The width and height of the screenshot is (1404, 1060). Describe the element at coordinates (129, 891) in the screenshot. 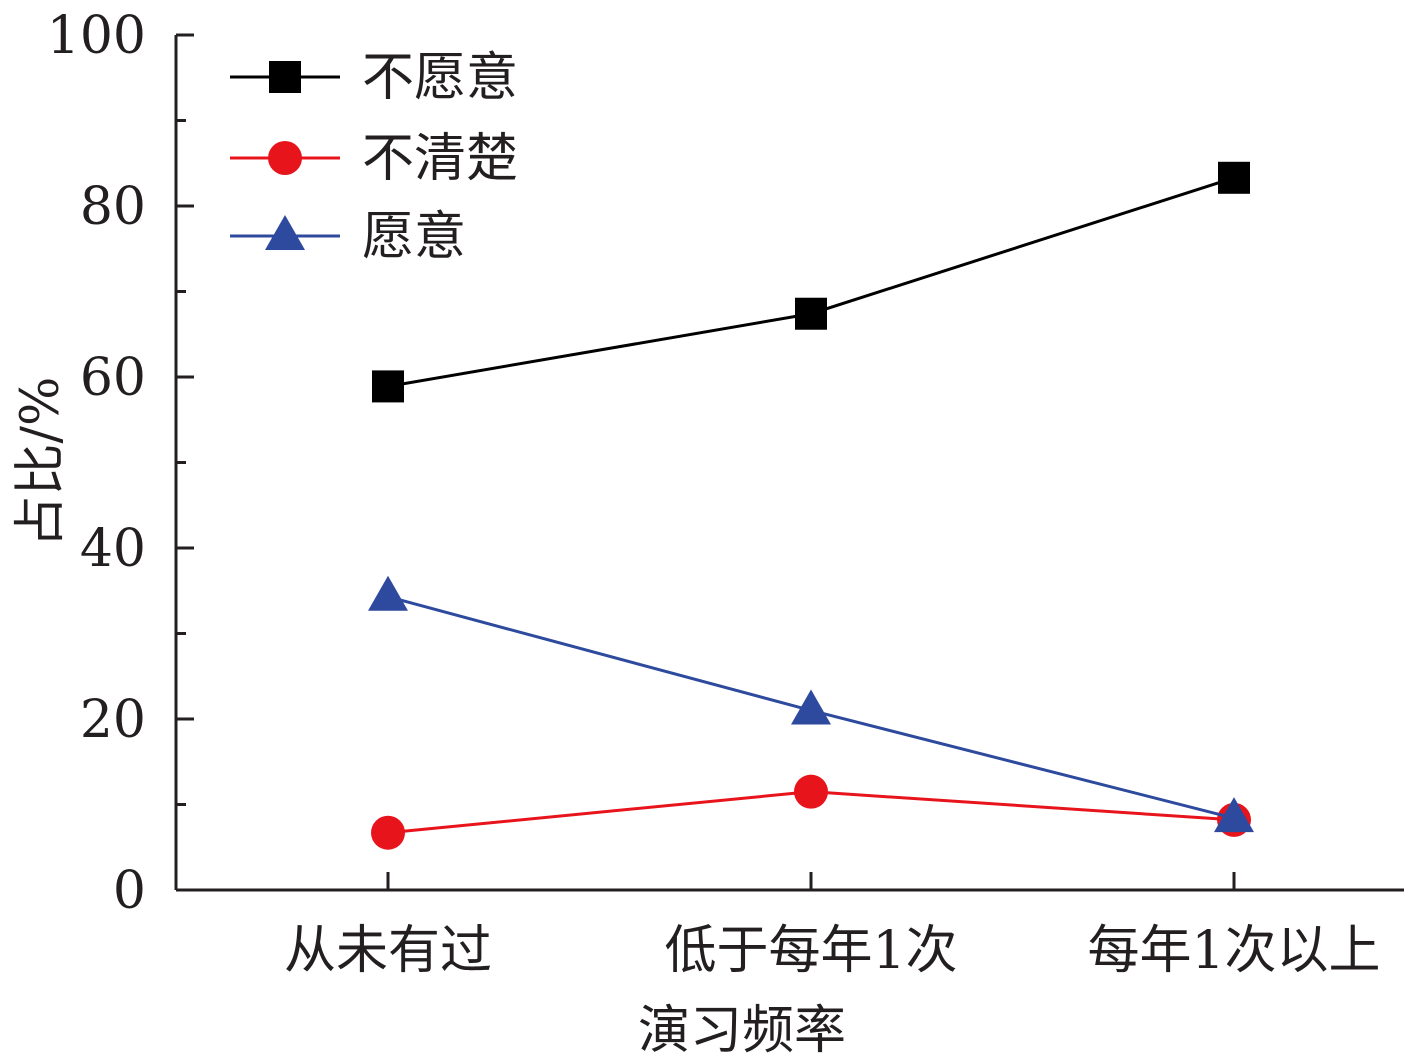

I see `y-tick-label: 0` at that location.